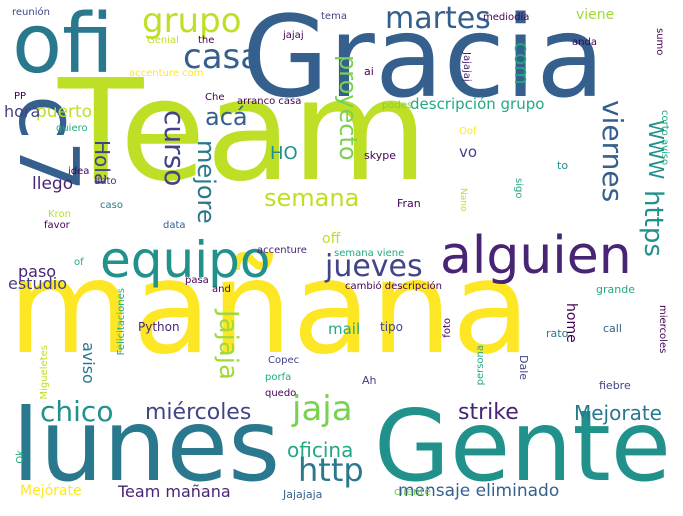 The height and width of the screenshot is (516, 683). I want to click on word: llego, so click(53, 184).